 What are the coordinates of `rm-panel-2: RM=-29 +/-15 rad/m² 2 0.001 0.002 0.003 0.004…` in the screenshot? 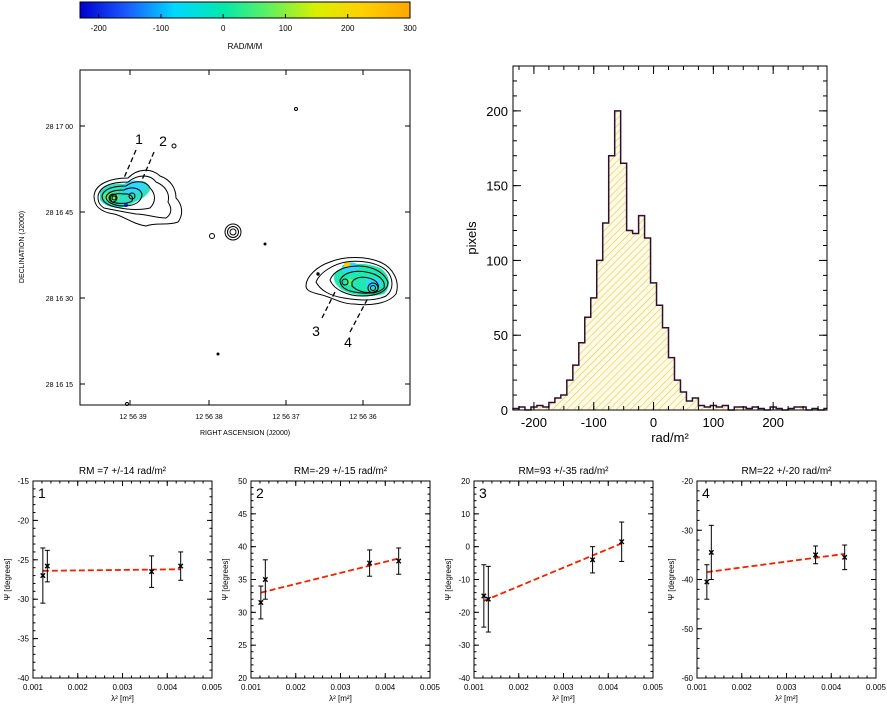 It's located at (331, 584).